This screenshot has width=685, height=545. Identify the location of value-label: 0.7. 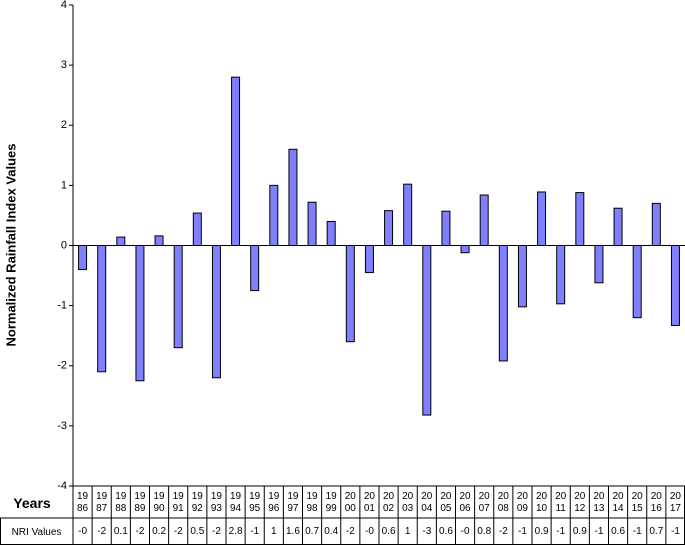
(312, 531).